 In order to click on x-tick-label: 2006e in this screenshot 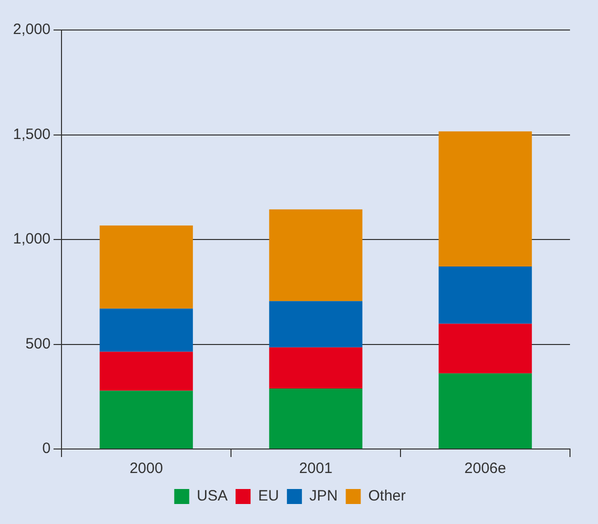, I will do `click(485, 469)`.